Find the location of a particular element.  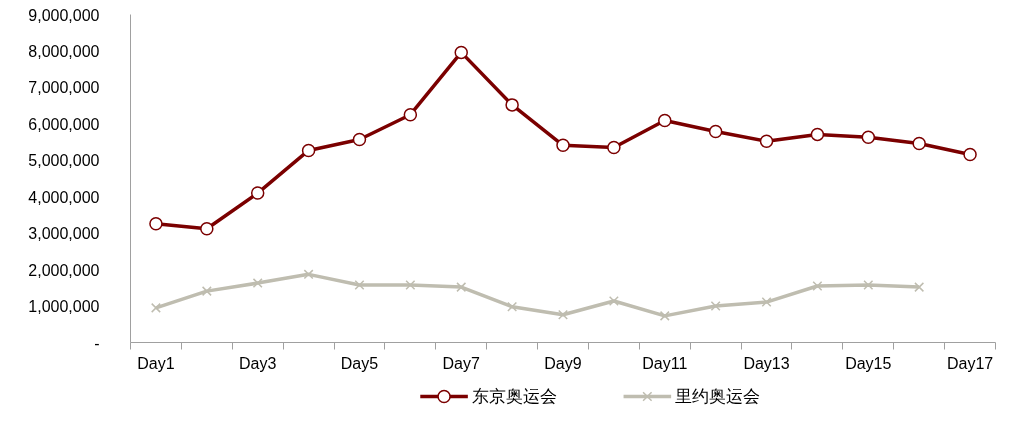

x-tick-label: Day7 is located at coordinates (461, 363).